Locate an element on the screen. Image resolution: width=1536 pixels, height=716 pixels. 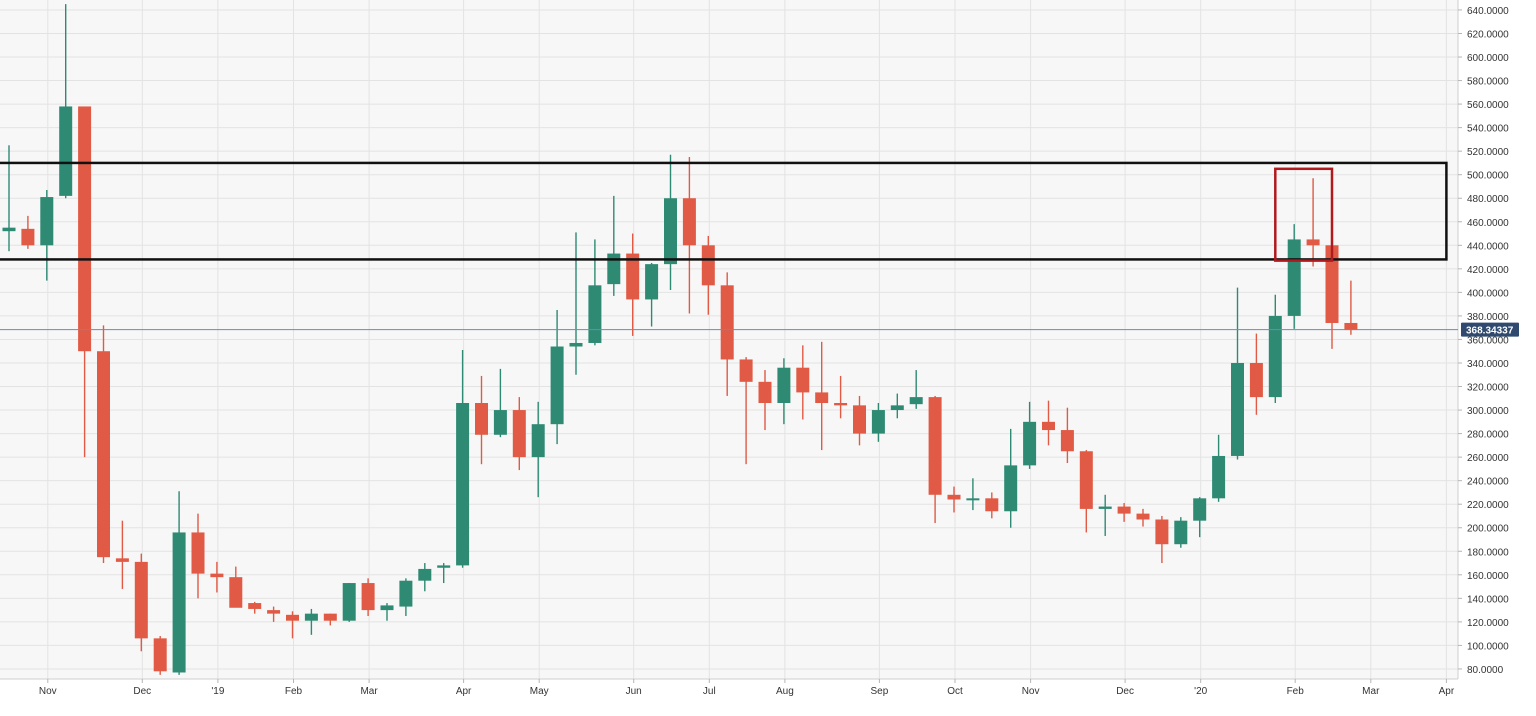
current-price: 368.34337 is located at coordinates (759, 329).